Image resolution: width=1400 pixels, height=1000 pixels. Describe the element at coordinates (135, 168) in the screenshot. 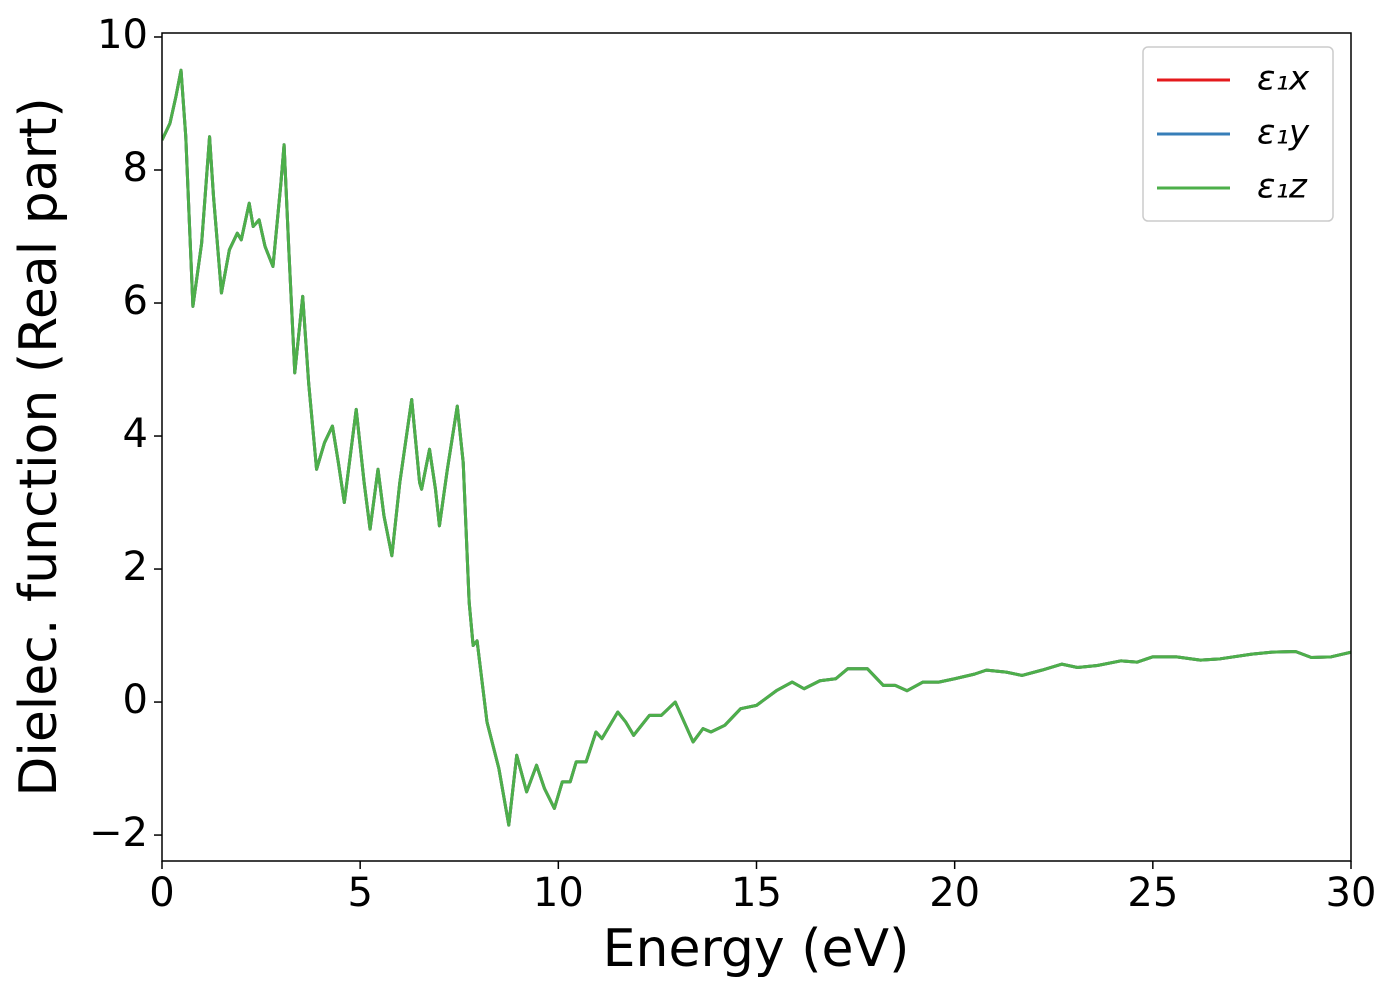

I see `y-tick-label: 8` at that location.